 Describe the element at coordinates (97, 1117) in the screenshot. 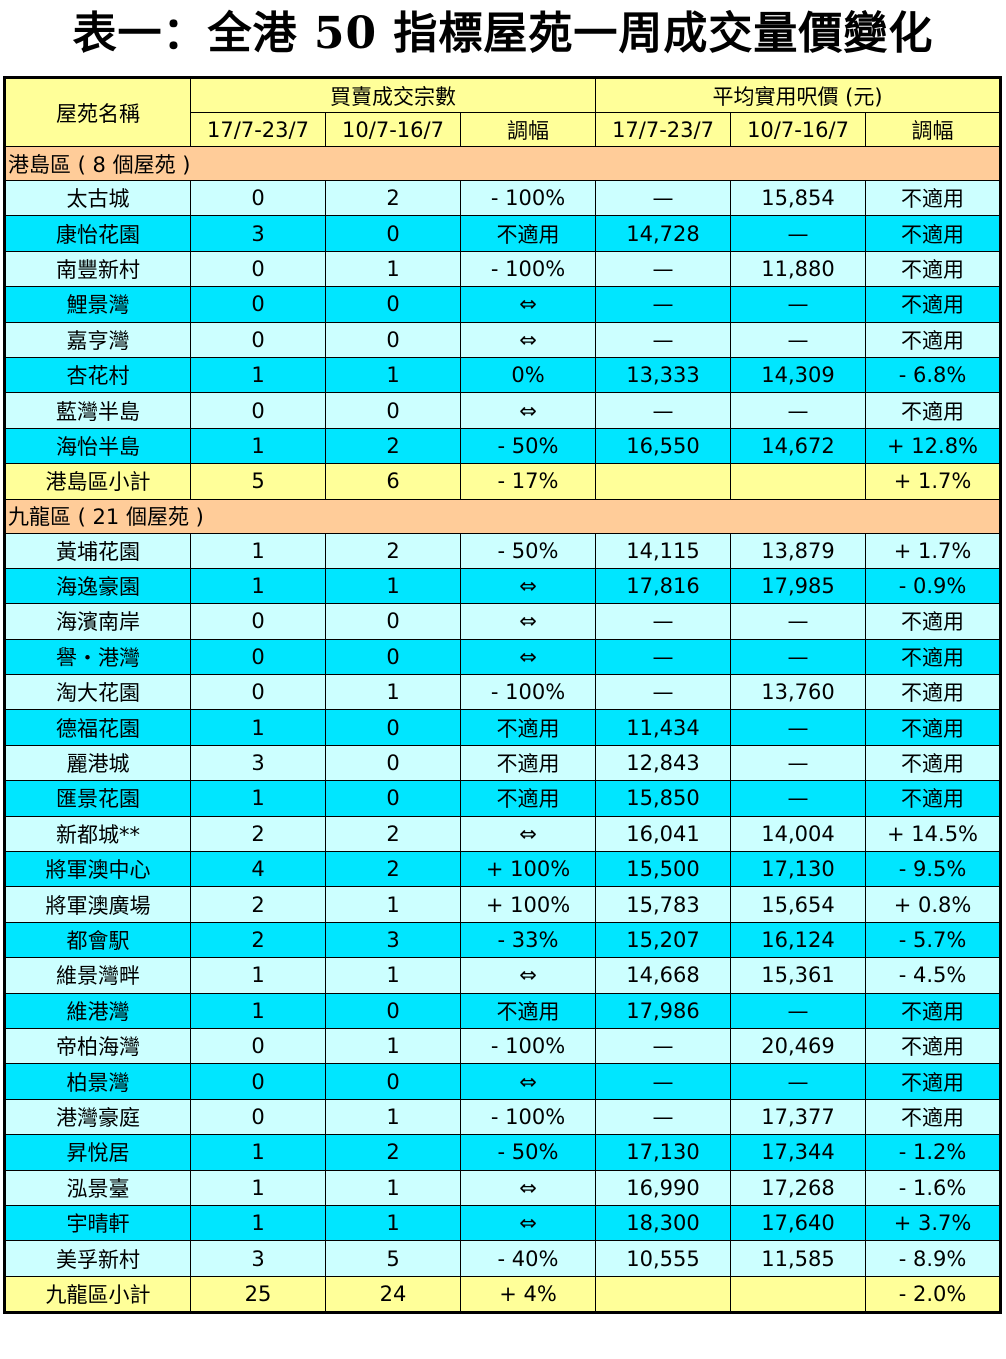

I see `estate-name-cell: 港灣豪庭` at that location.